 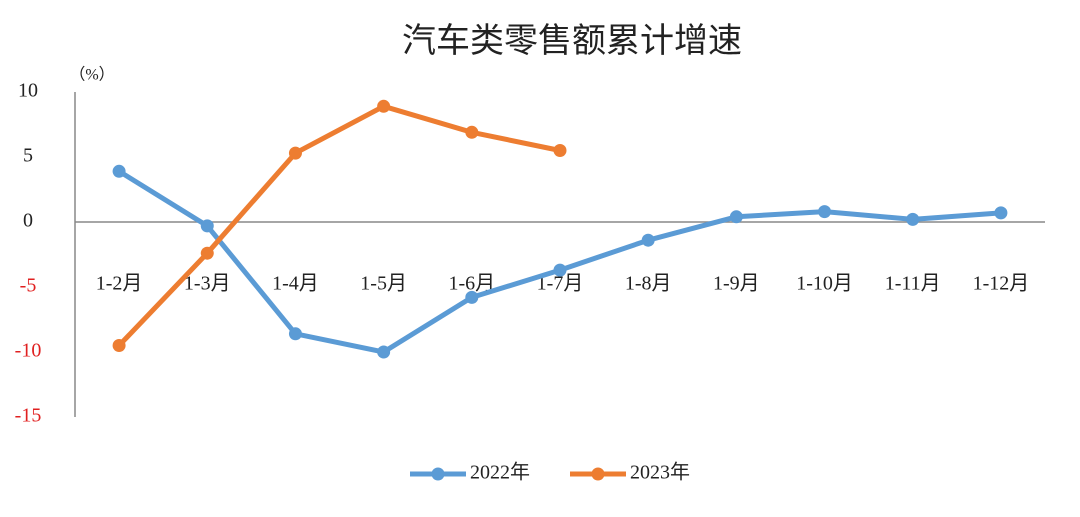 What do you see at coordinates (295, 284) in the screenshot?
I see `x-tick-label: 1-4月` at bounding box center [295, 284].